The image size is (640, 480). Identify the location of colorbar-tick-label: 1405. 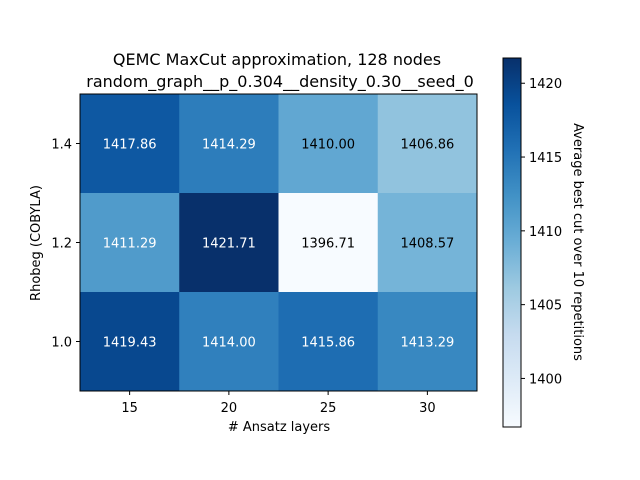
(545, 306).